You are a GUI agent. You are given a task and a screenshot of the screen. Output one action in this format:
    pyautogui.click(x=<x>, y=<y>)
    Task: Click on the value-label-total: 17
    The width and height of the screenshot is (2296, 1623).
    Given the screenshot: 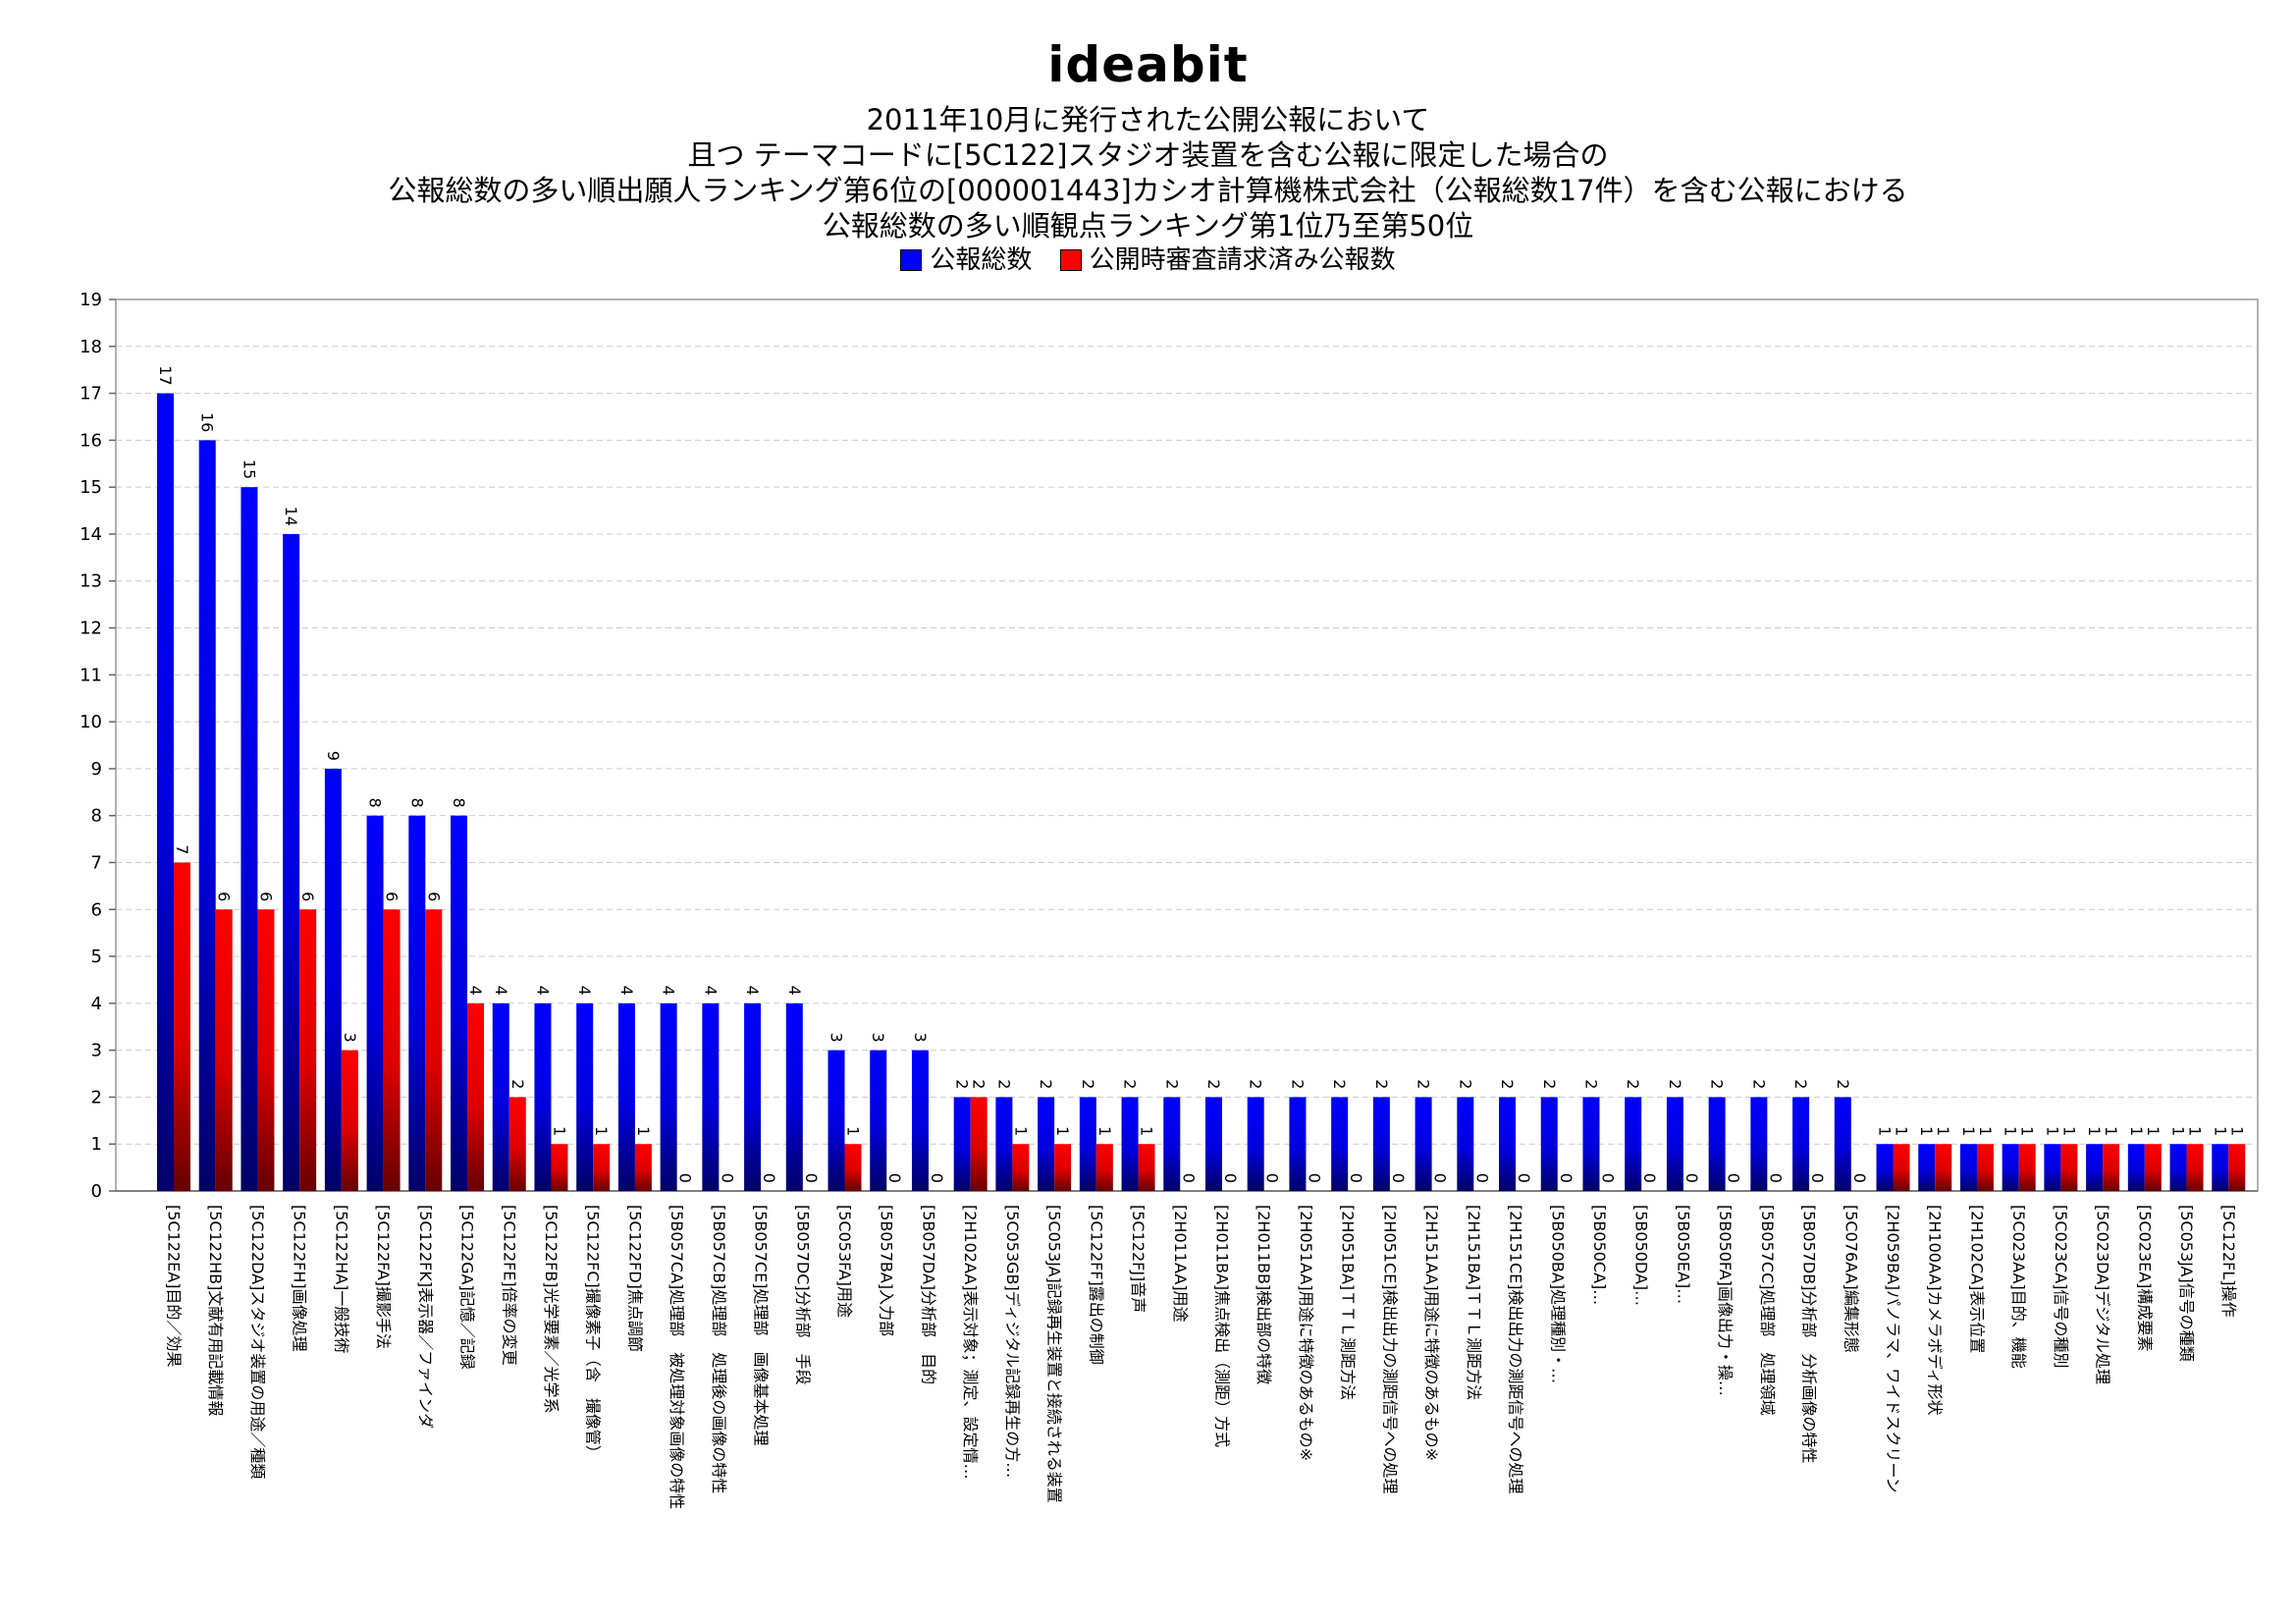 What is the action you would take?
    pyautogui.click(x=165, y=375)
    